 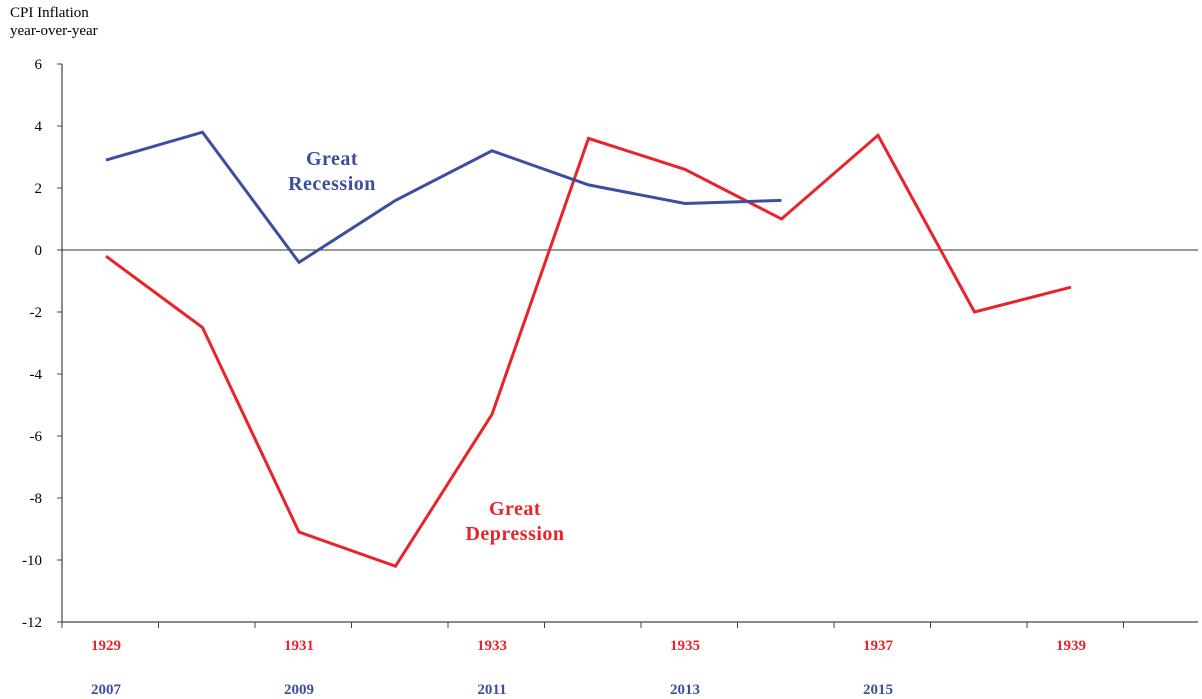 What do you see at coordinates (39, 65) in the screenshot?
I see `y-tick-label: 6` at bounding box center [39, 65].